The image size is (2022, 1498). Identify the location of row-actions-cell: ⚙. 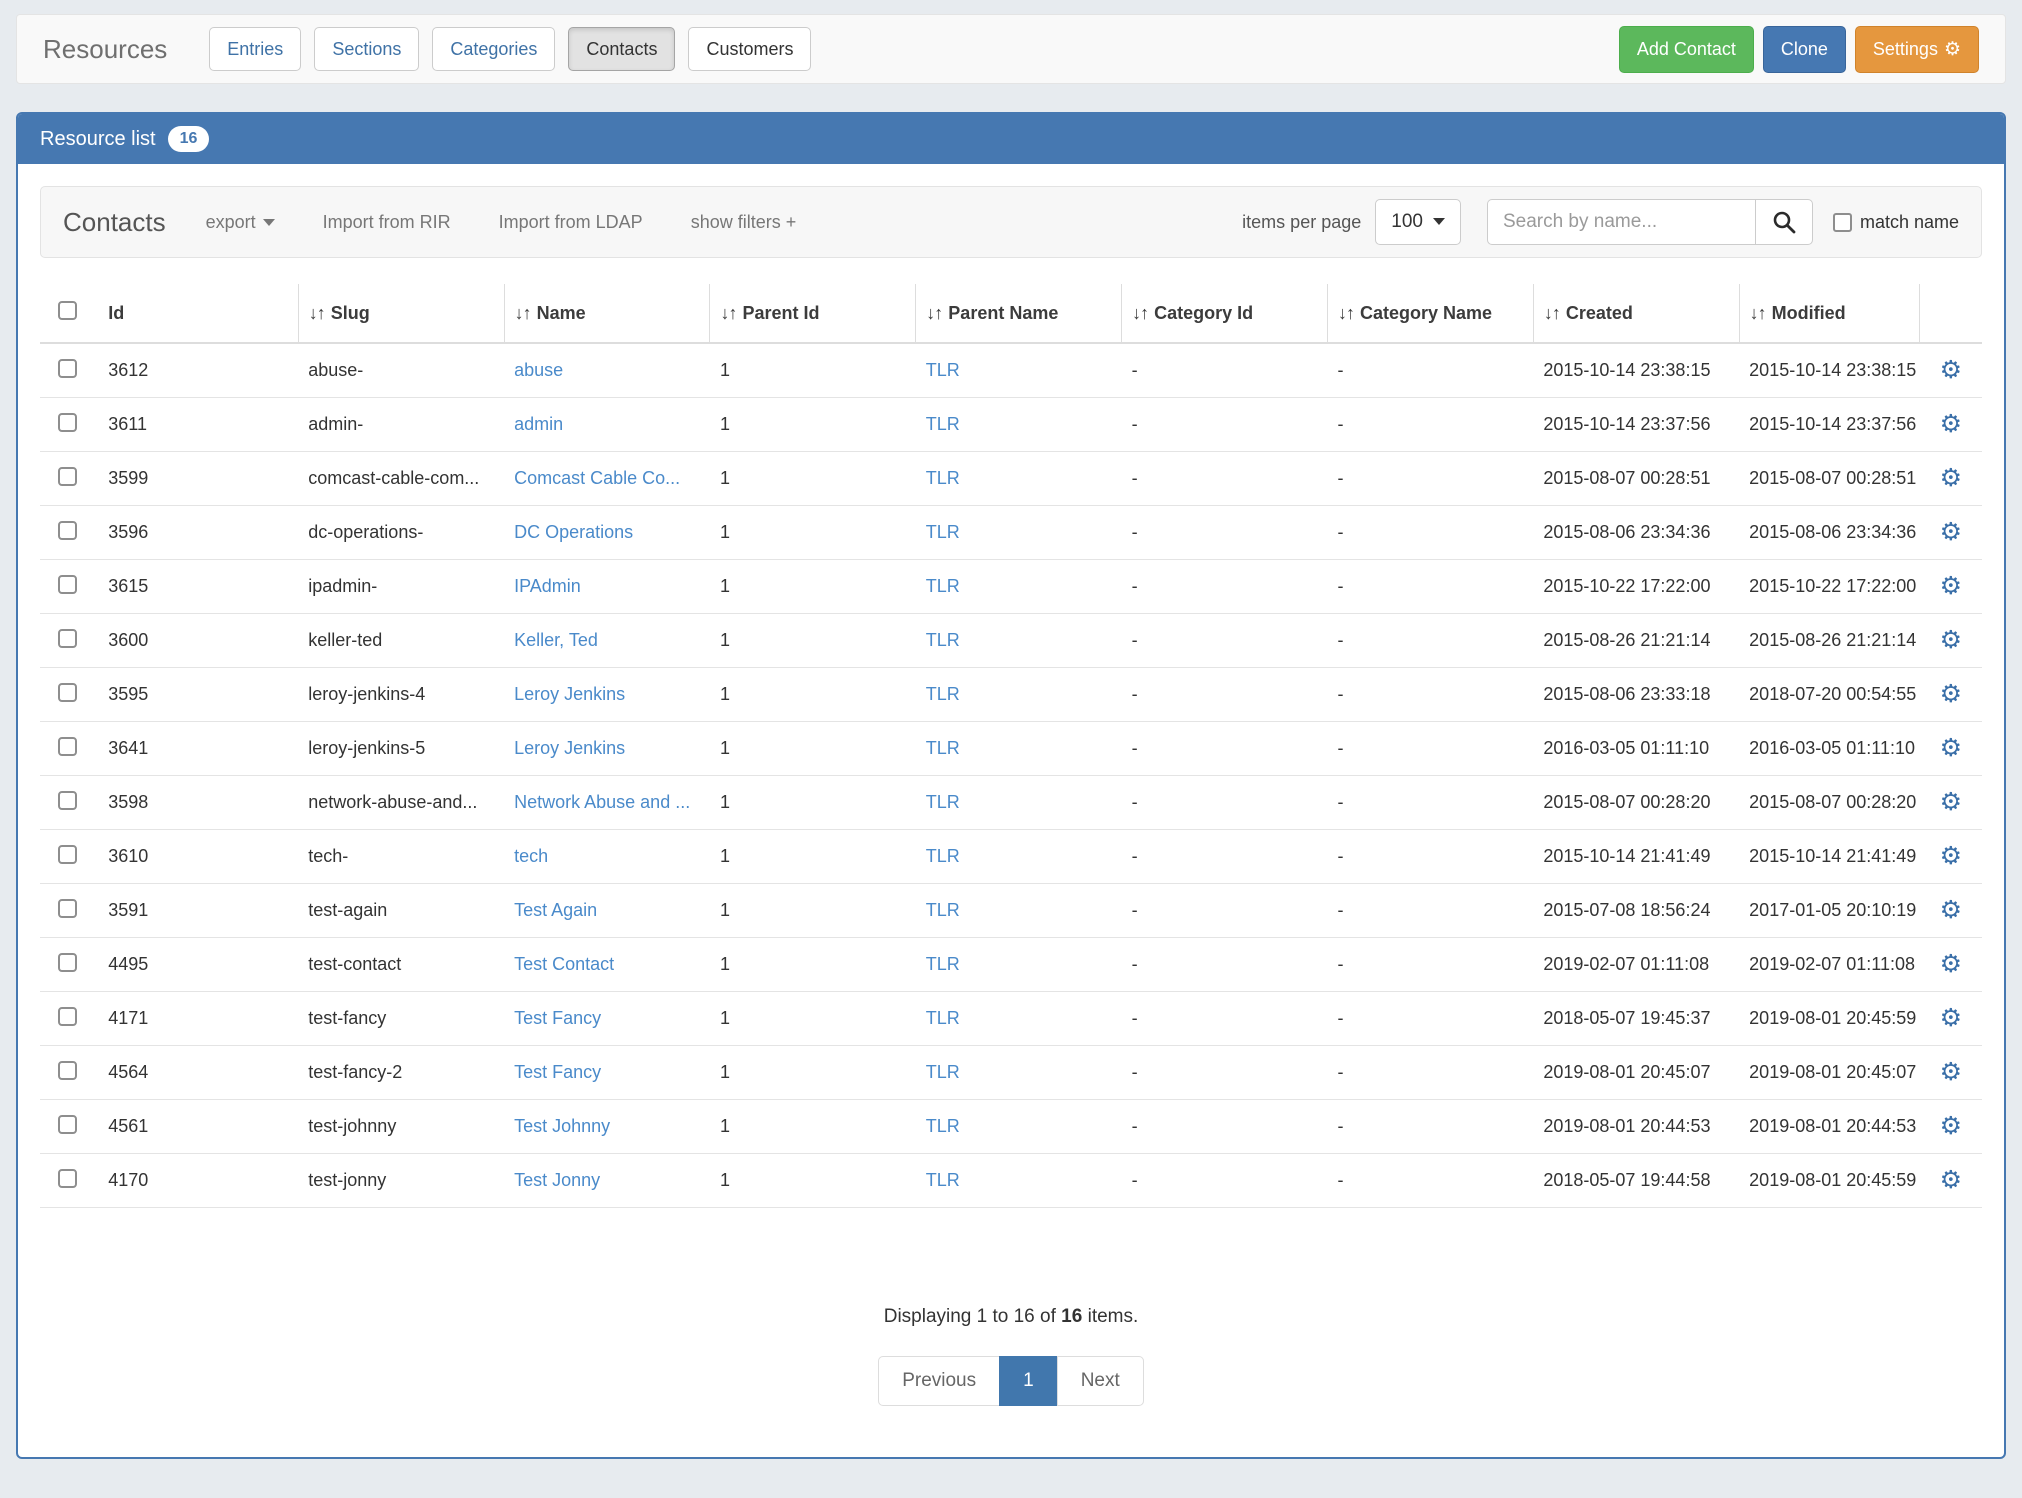
(1950, 1180).